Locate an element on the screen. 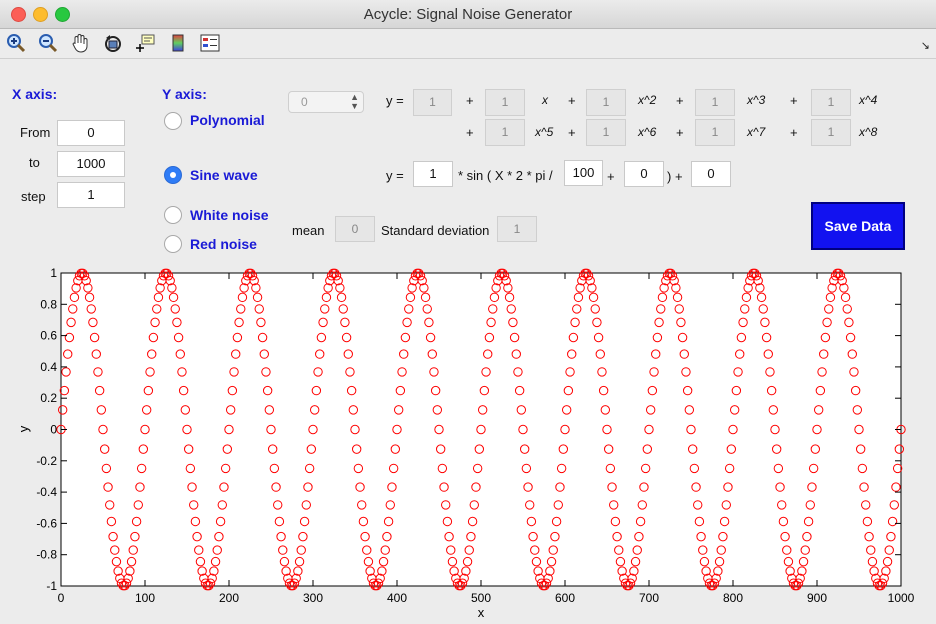 The height and width of the screenshot is (624, 936). zoom-in-icon is located at coordinates (16, 43).